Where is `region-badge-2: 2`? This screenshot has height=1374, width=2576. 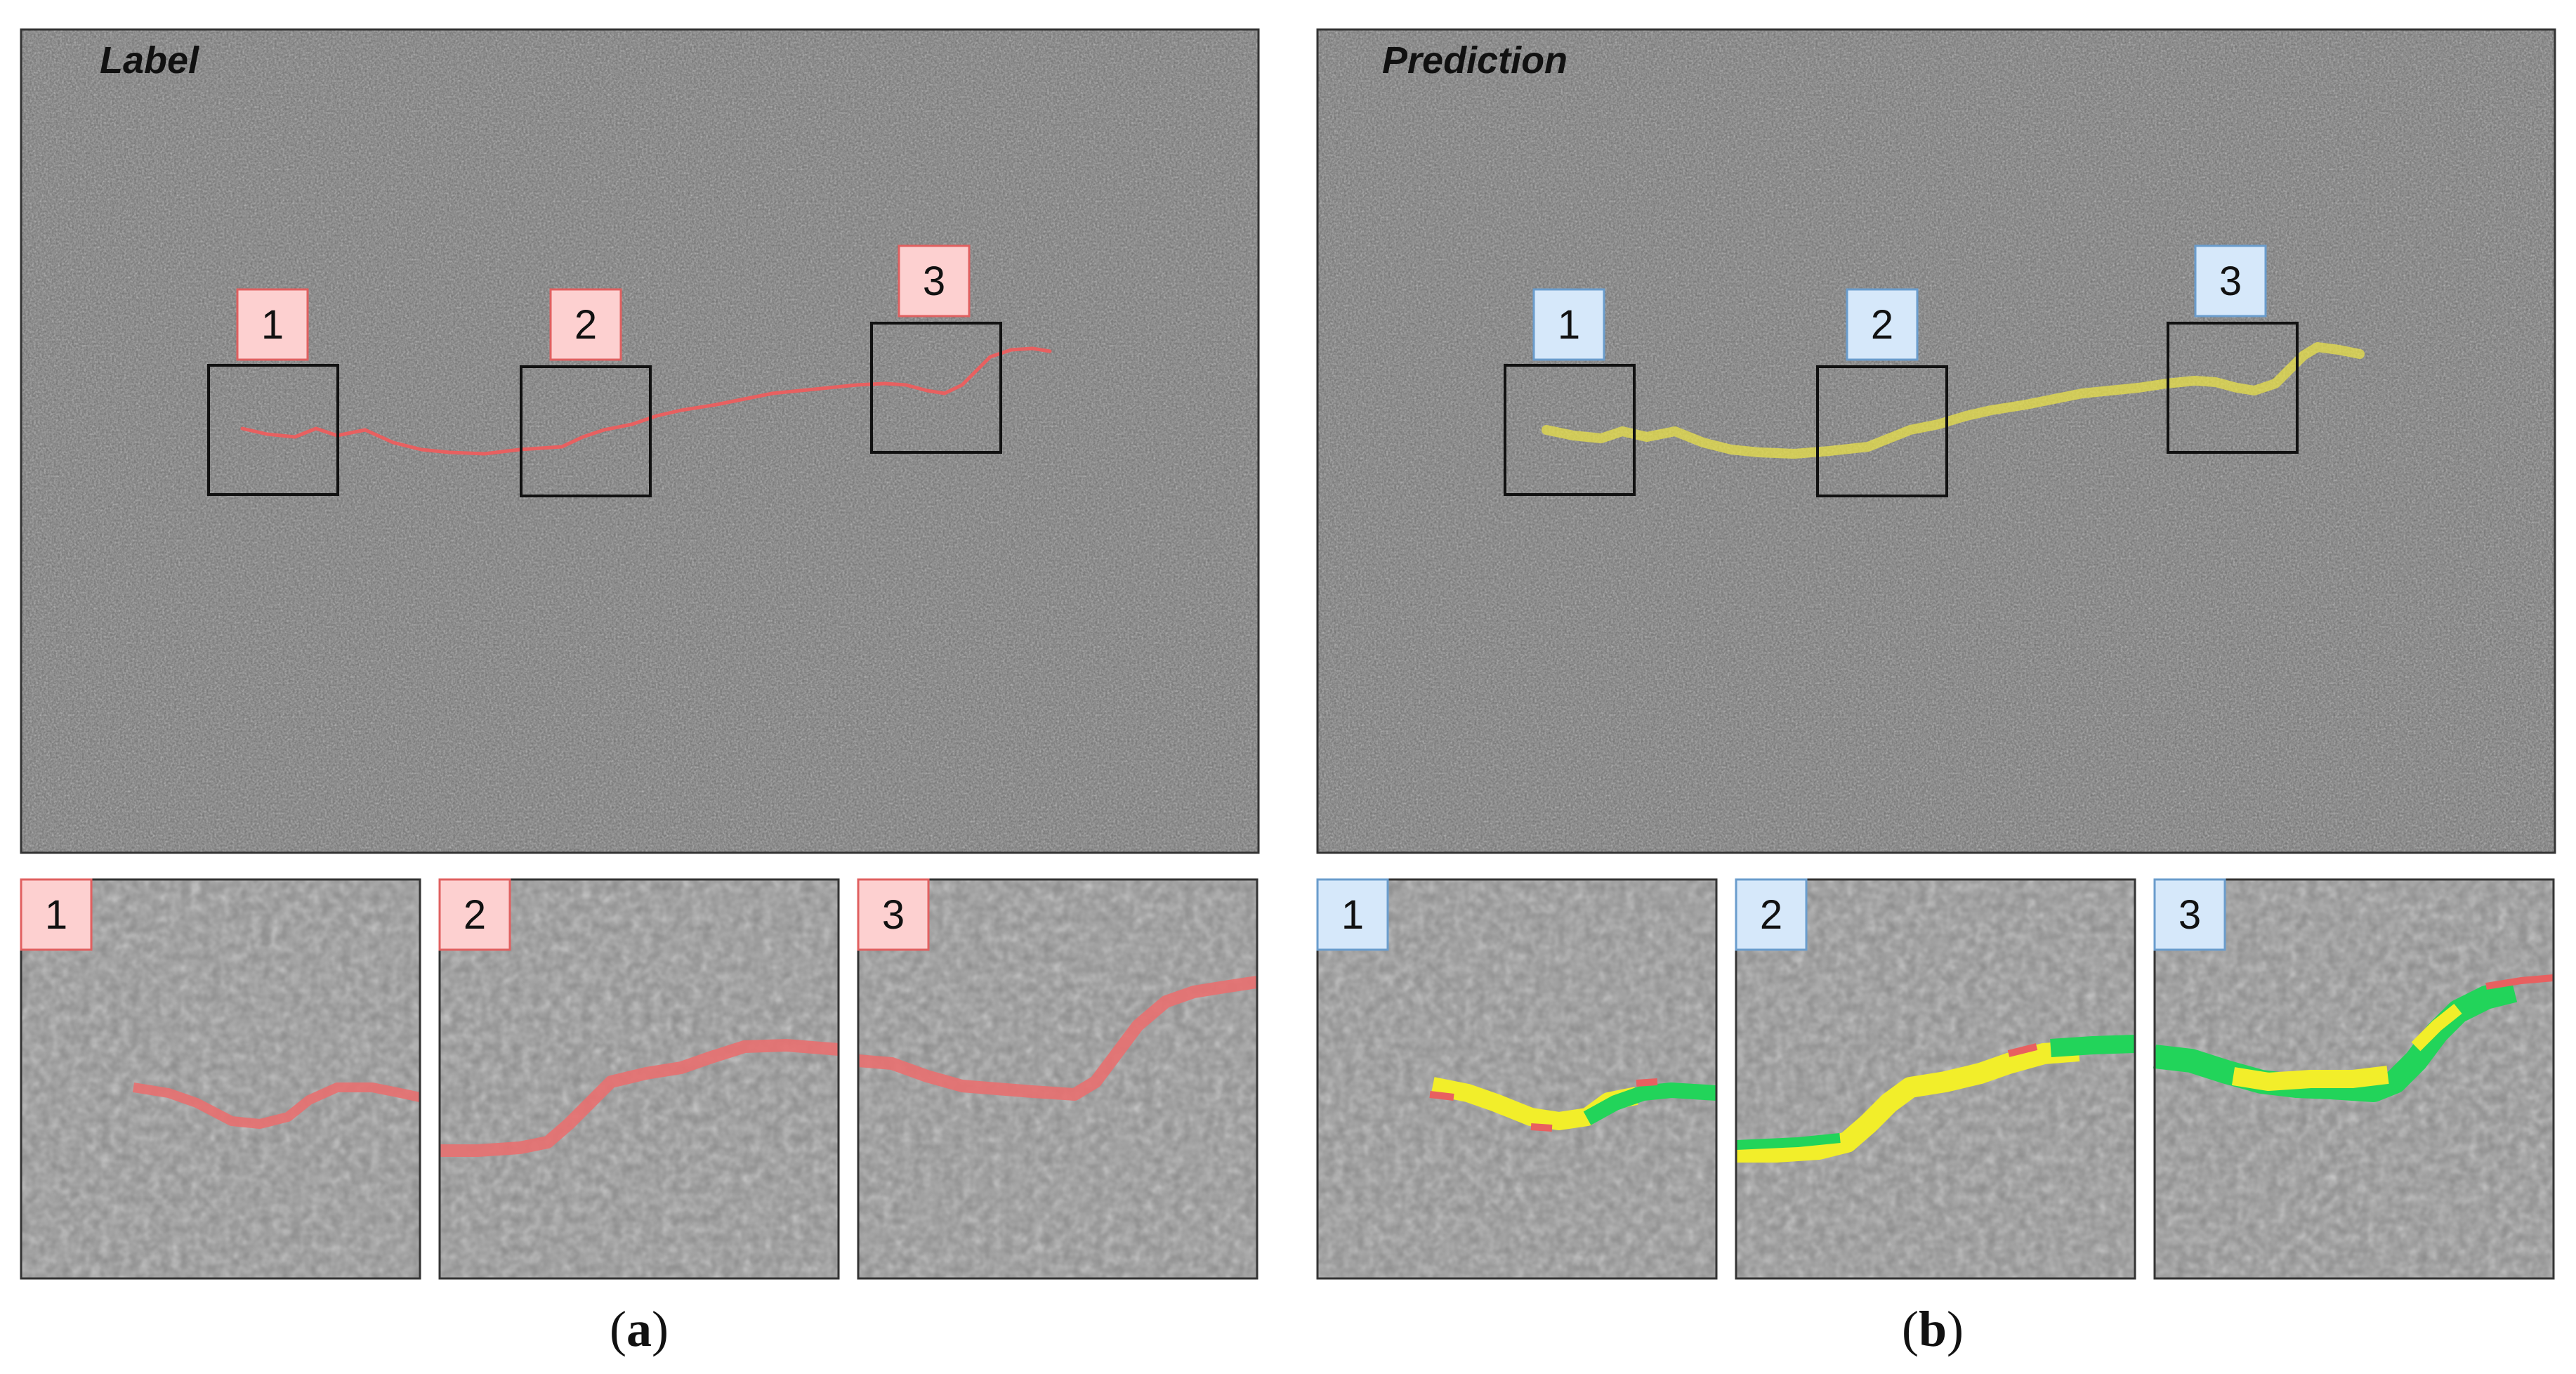
region-badge-2: 2 is located at coordinates (585, 324).